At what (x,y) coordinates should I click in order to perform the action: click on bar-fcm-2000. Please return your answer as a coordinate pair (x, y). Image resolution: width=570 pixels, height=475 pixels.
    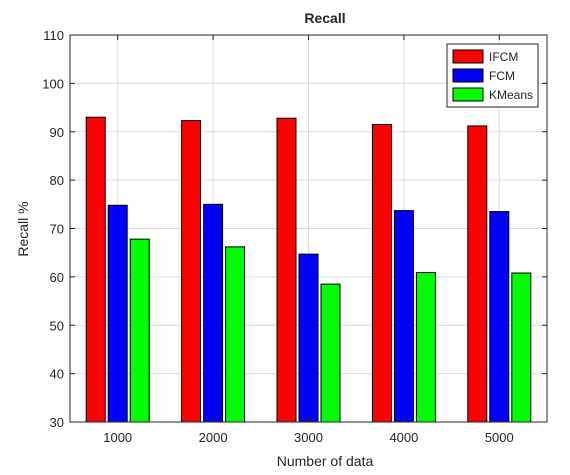
    Looking at the image, I should click on (213, 313).